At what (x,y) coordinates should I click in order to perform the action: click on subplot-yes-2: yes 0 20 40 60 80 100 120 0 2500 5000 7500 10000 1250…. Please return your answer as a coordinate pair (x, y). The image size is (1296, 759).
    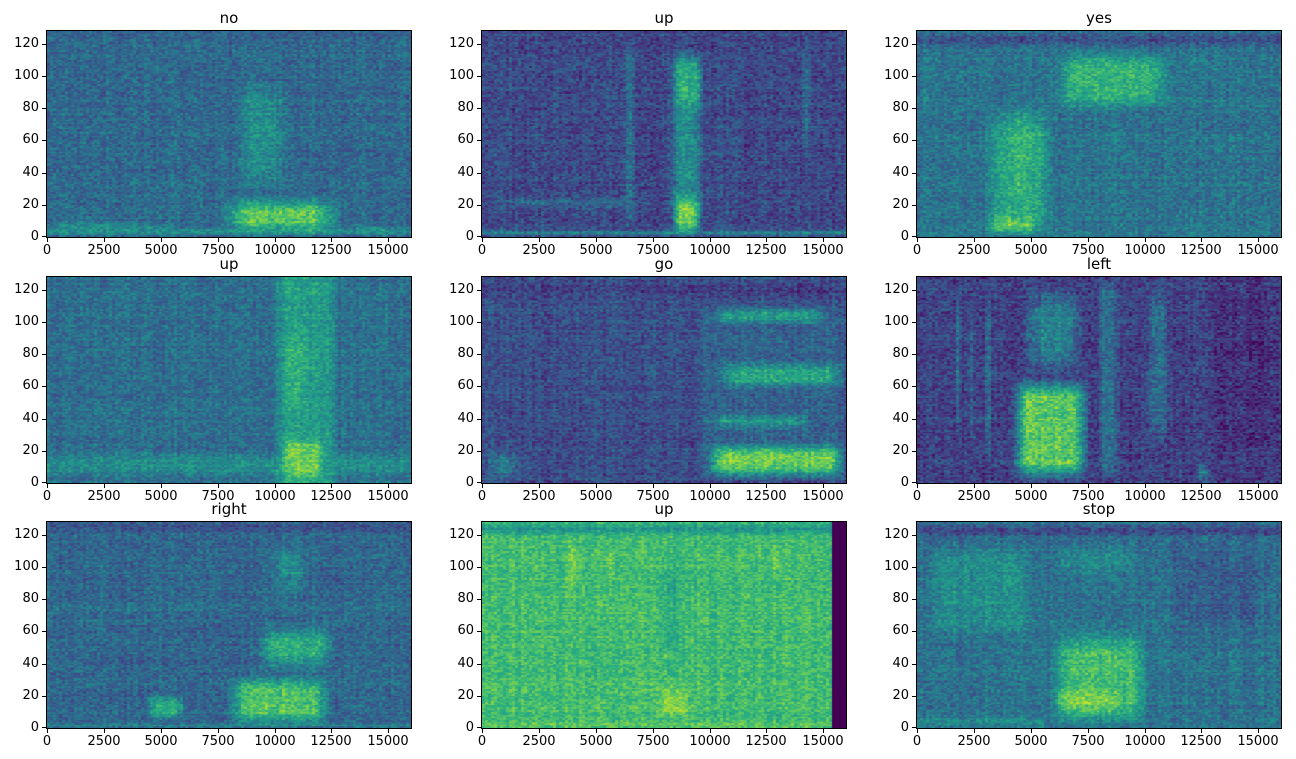
    Looking at the image, I should click on (1083, 133).